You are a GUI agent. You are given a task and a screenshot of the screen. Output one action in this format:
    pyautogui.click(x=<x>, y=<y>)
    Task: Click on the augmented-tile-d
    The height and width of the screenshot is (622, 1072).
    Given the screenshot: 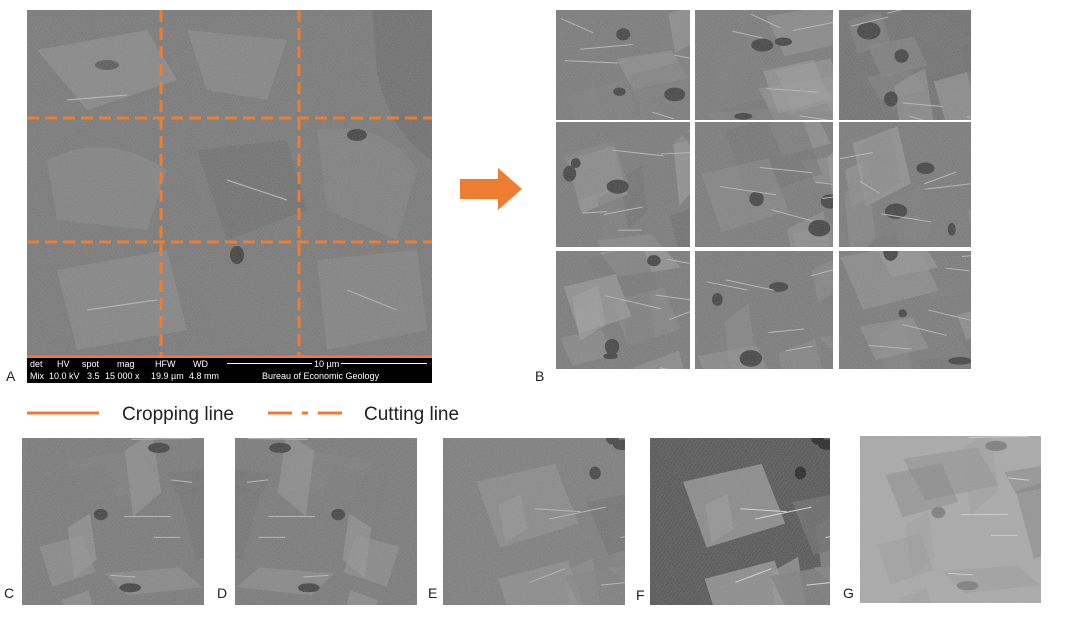 What is the action you would take?
    pyautogui.click(x=326, y=521)
    